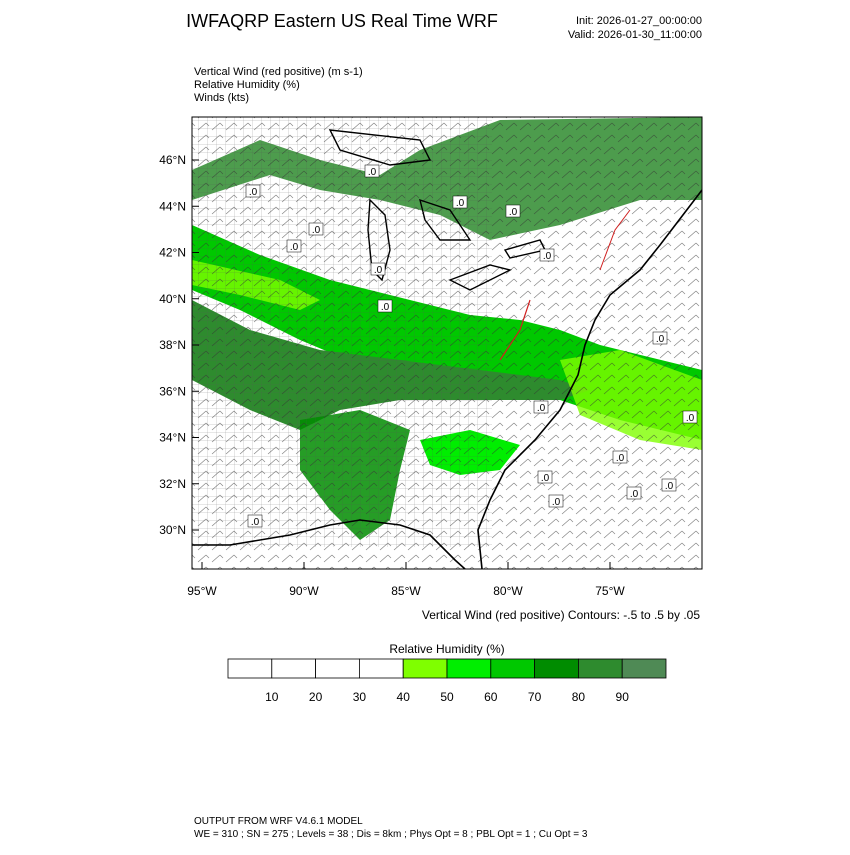 The height and width of the screenshot is (855, 850). I want to click on colorbar-label: 40, so click(404, 697).